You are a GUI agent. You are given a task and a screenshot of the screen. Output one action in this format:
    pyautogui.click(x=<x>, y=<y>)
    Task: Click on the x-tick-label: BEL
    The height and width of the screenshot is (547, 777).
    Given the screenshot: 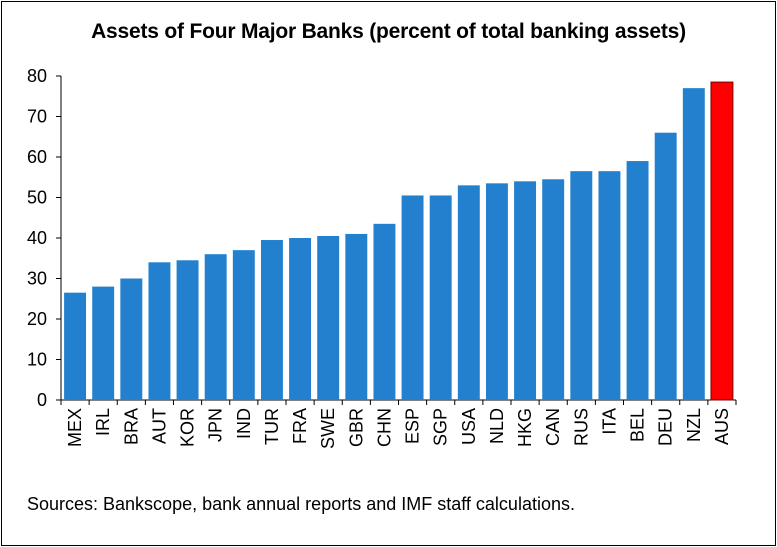 What is the action you would take?
    pyautogui.click(x=638, y=425)
    